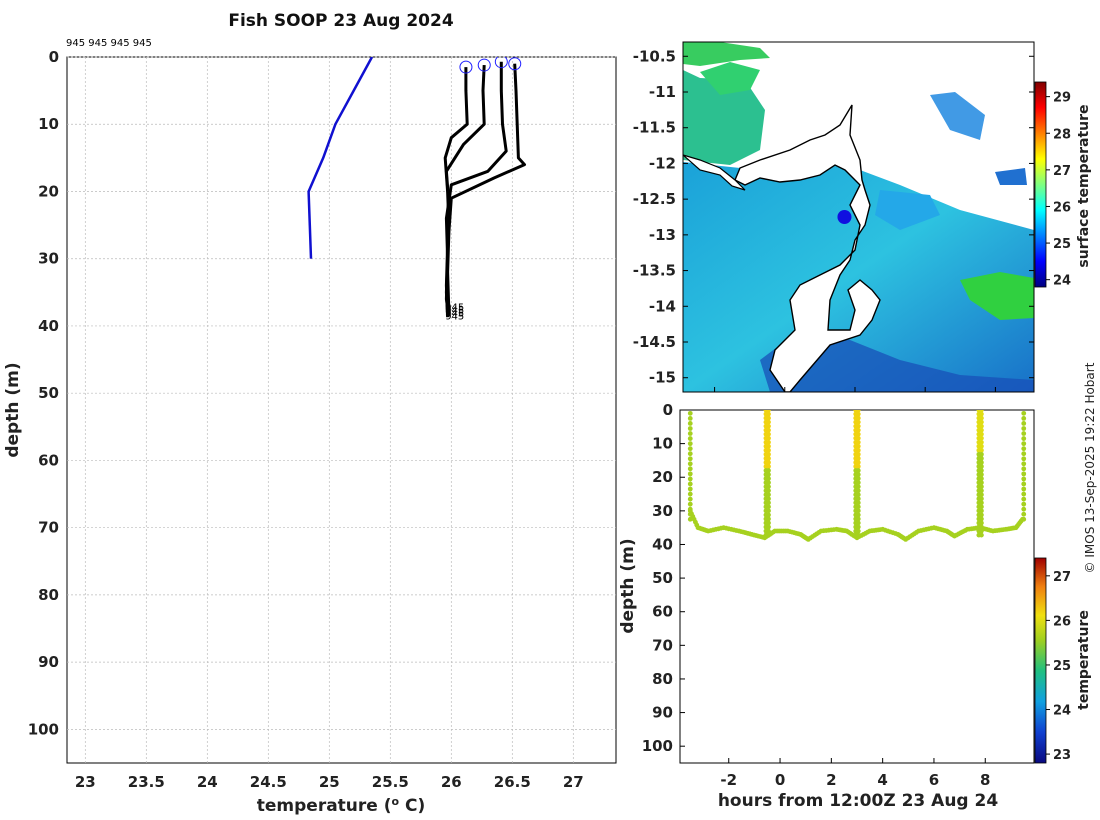 The height and width of the screenshot is (820, 1100). What do you see at coordinates (48, 124) in the screenshot?
I see `y-tick-label: 10` at bounding box center [48, 124].